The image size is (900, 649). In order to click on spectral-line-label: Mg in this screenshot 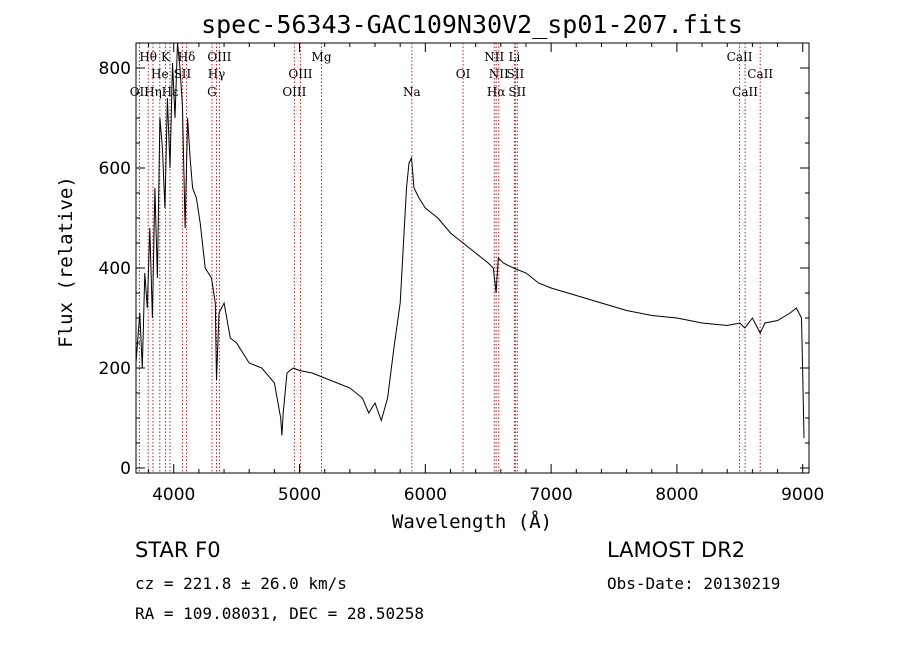, I will do `click(322, 57)`.